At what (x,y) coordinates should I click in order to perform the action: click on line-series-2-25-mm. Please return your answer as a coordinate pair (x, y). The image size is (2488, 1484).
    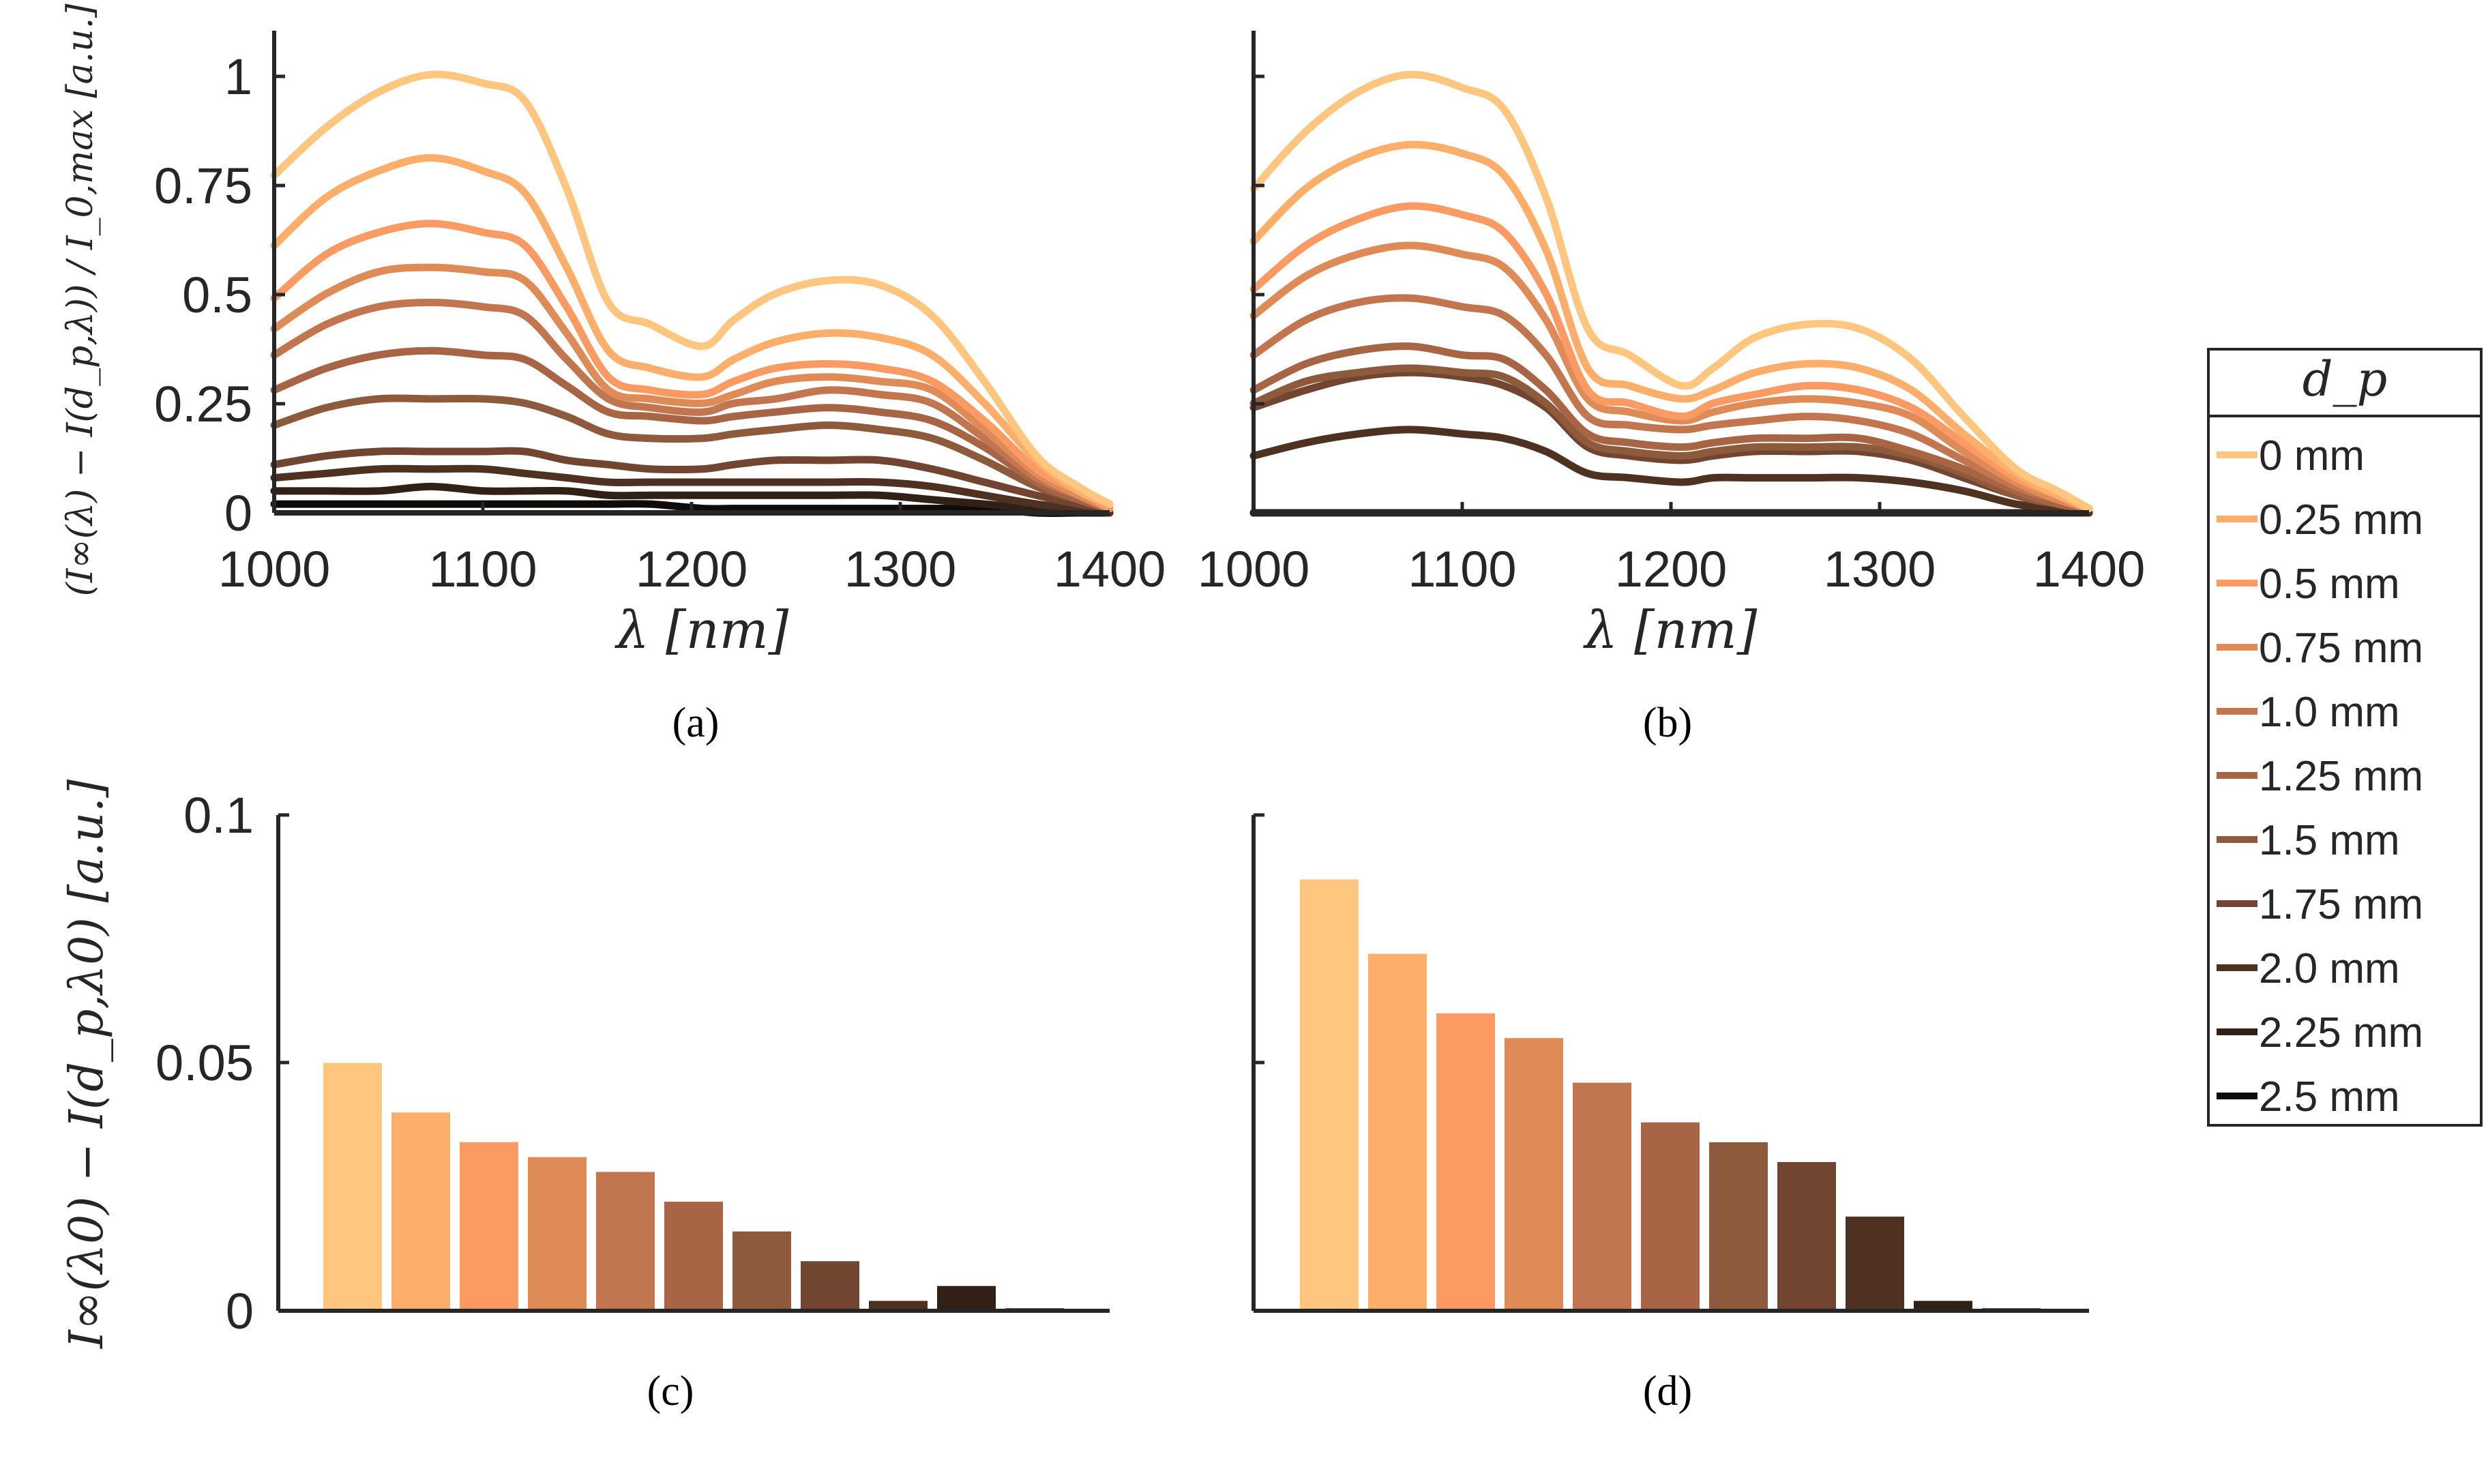
    Looking at the image, I should click on (692, 500).